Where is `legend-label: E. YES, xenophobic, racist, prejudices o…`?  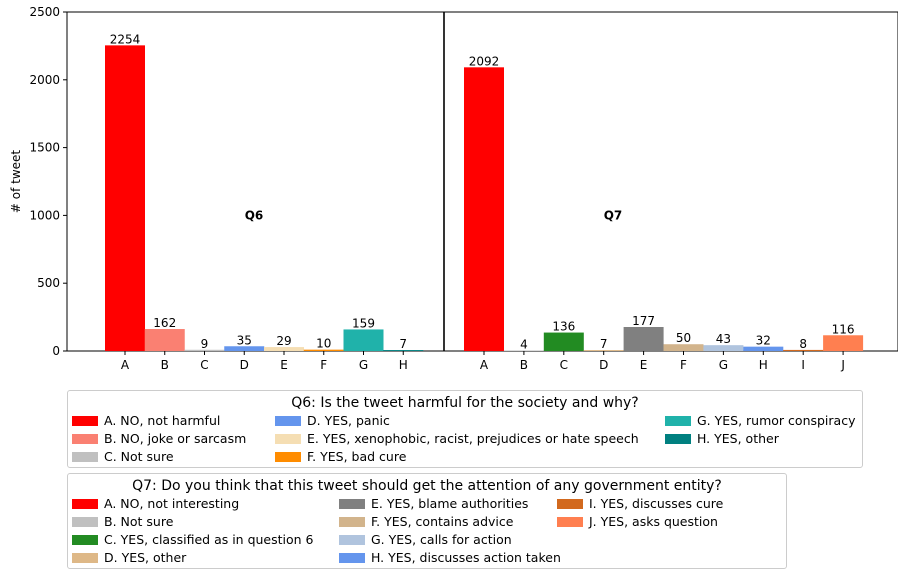
legend-label: E. YES, xenophobic, racist, prejudices o… is located at coordinates (473, 438).